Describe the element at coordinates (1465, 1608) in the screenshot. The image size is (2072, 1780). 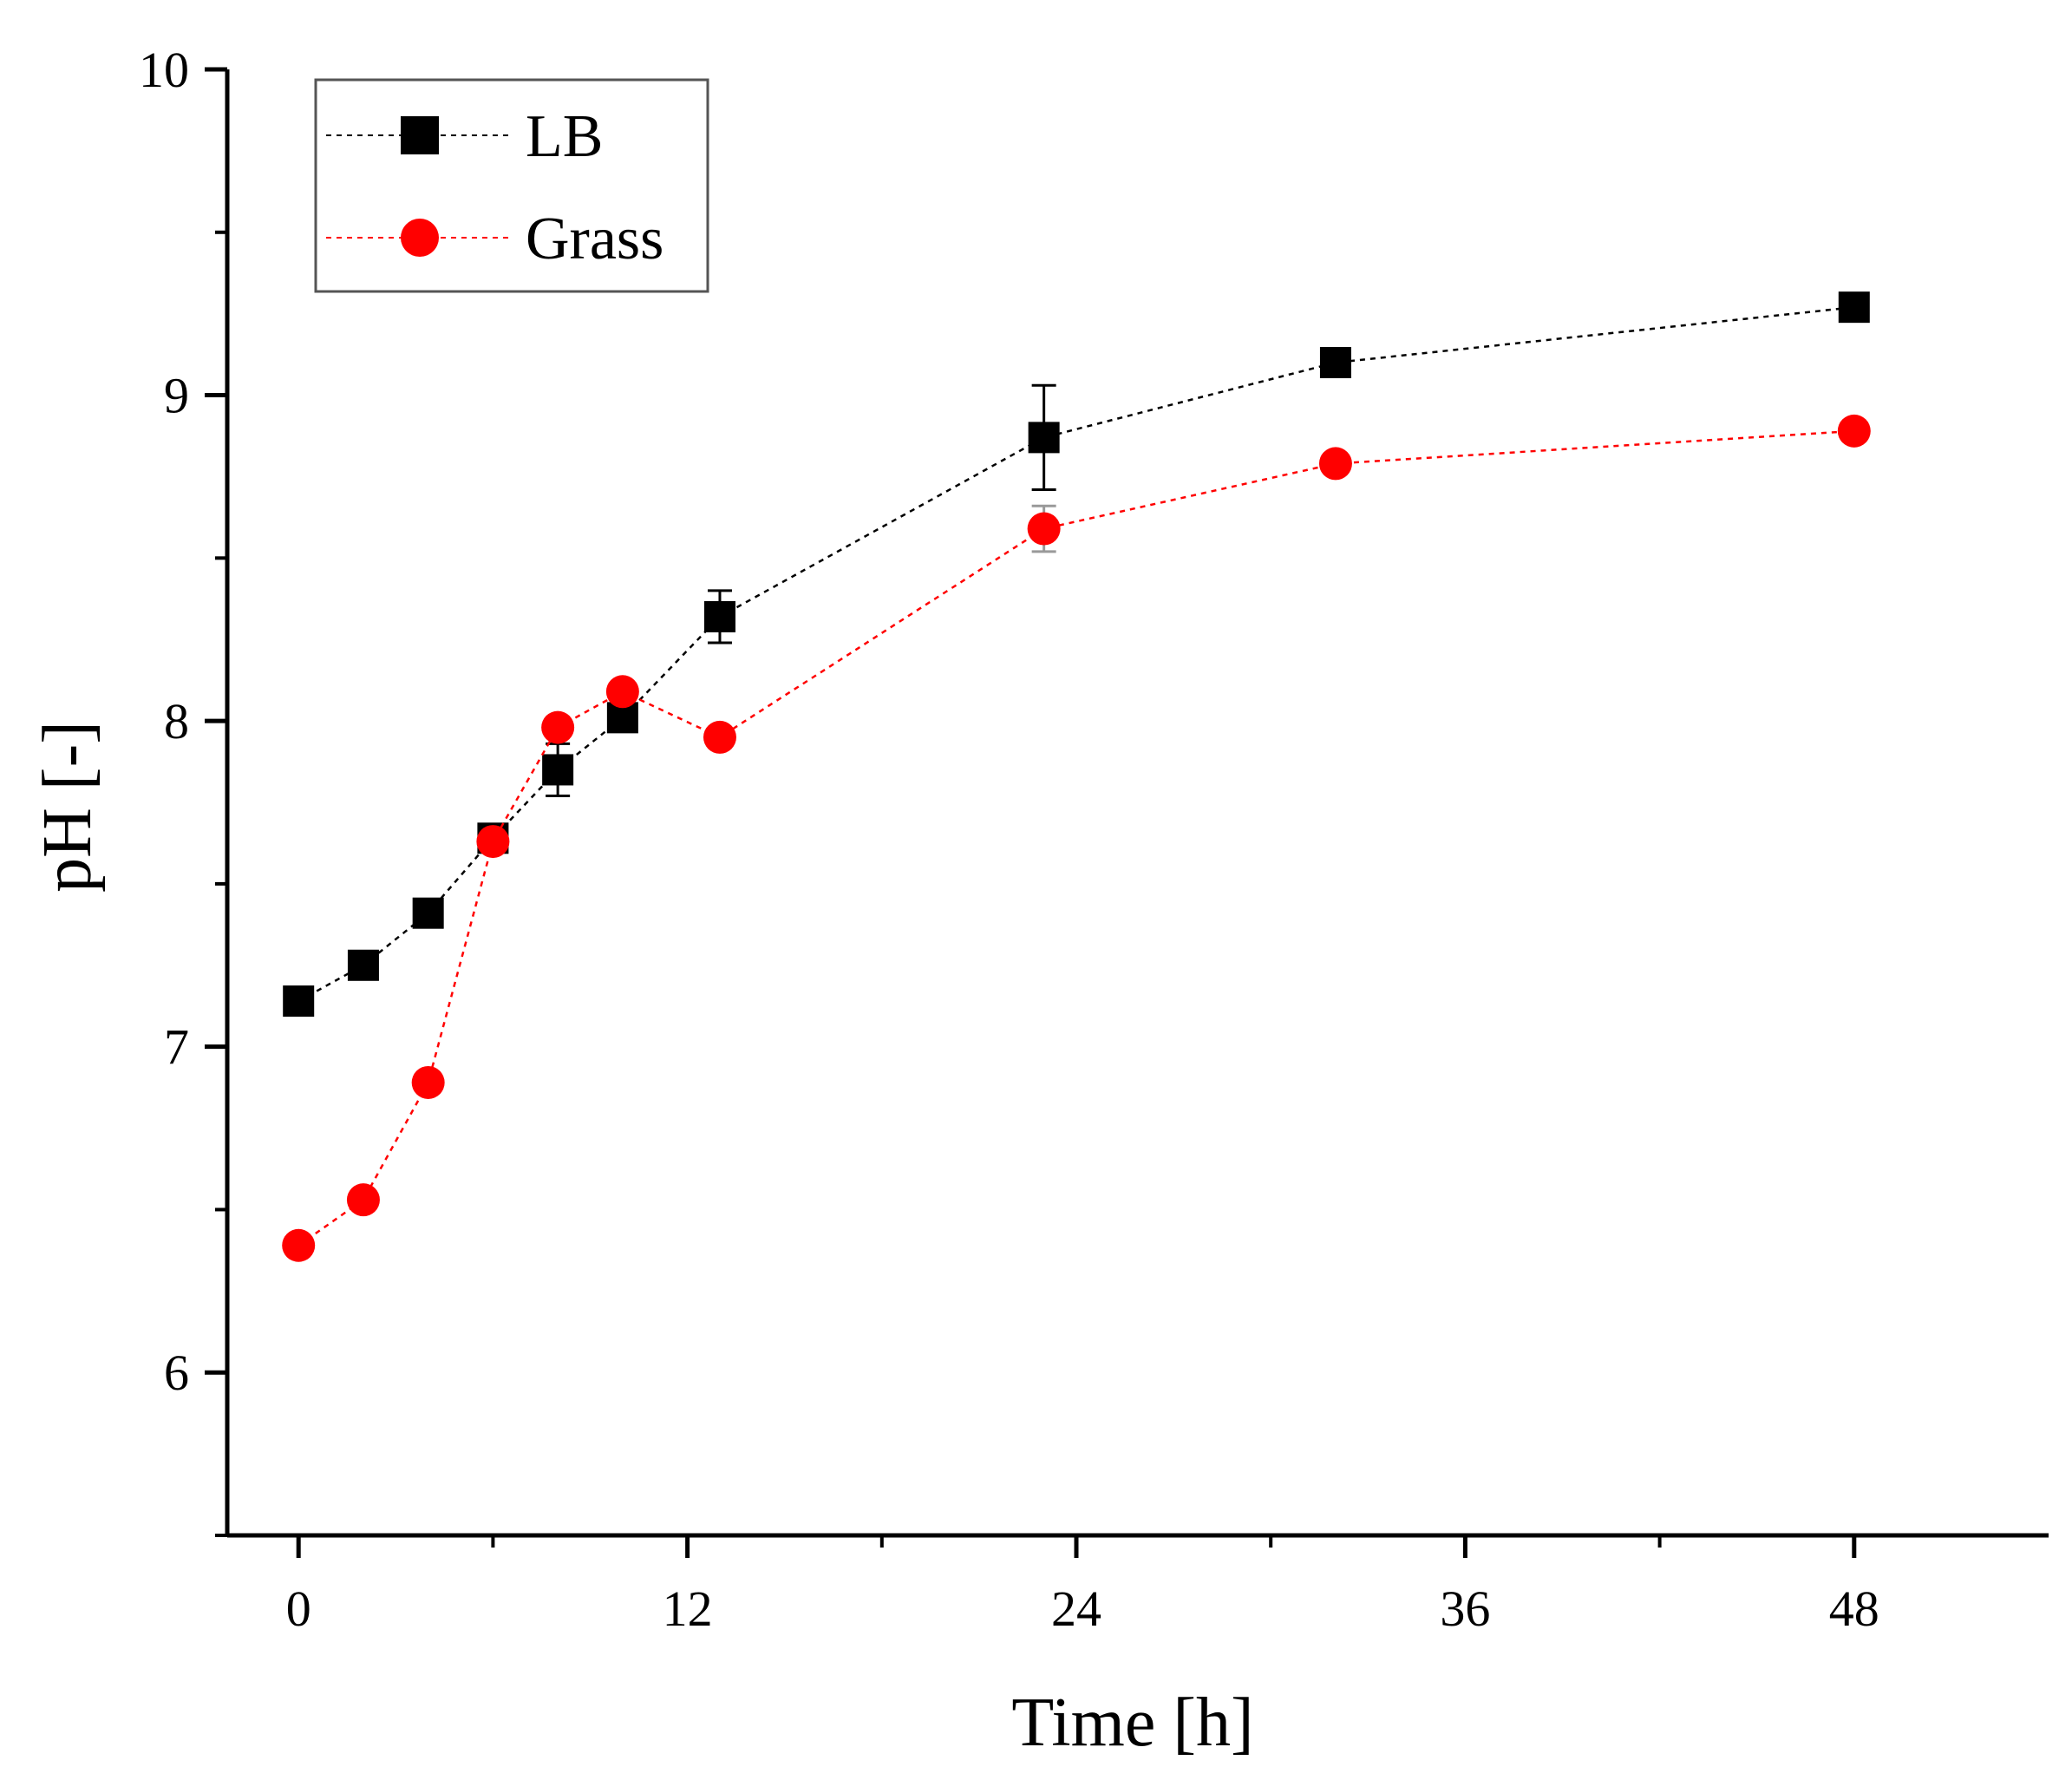
I see `x-tick-label: 36` at that location.